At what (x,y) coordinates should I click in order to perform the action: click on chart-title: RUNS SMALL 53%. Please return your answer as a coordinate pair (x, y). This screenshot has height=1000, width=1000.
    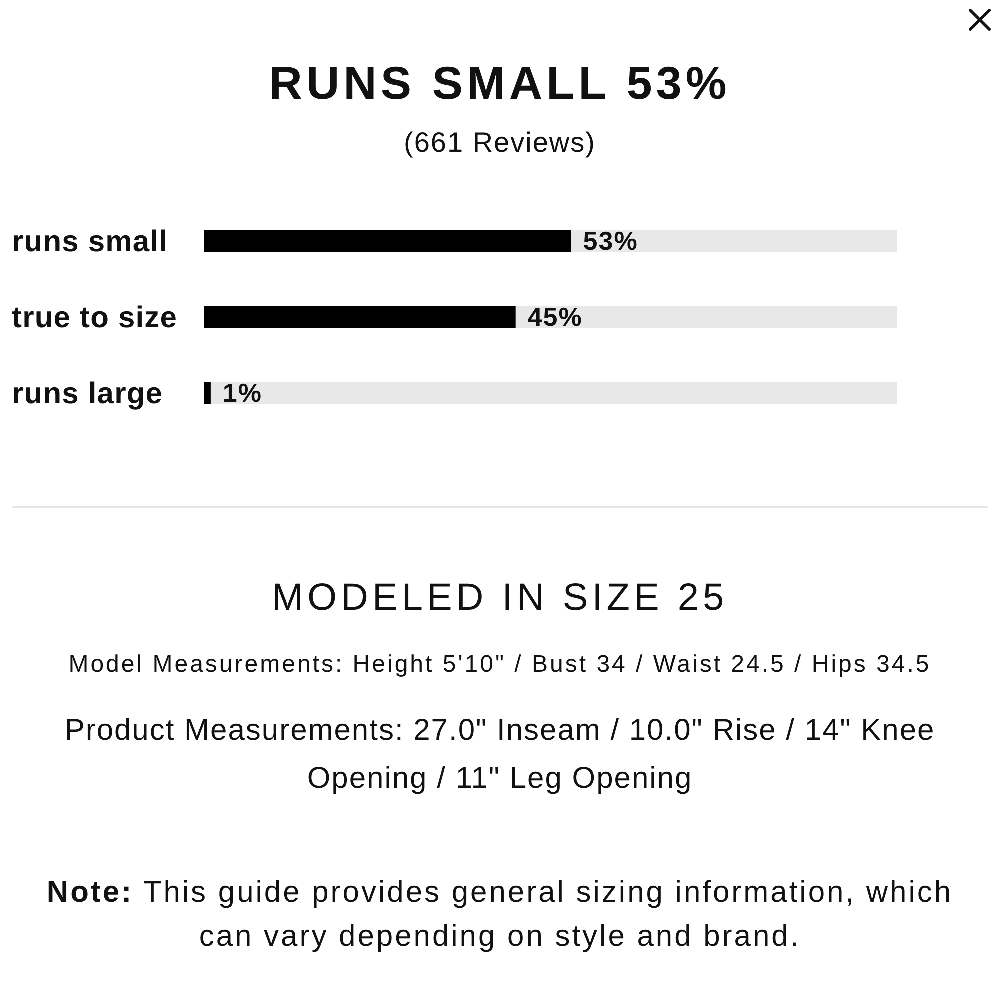
    Looking at the image, I should click on (500, 83).